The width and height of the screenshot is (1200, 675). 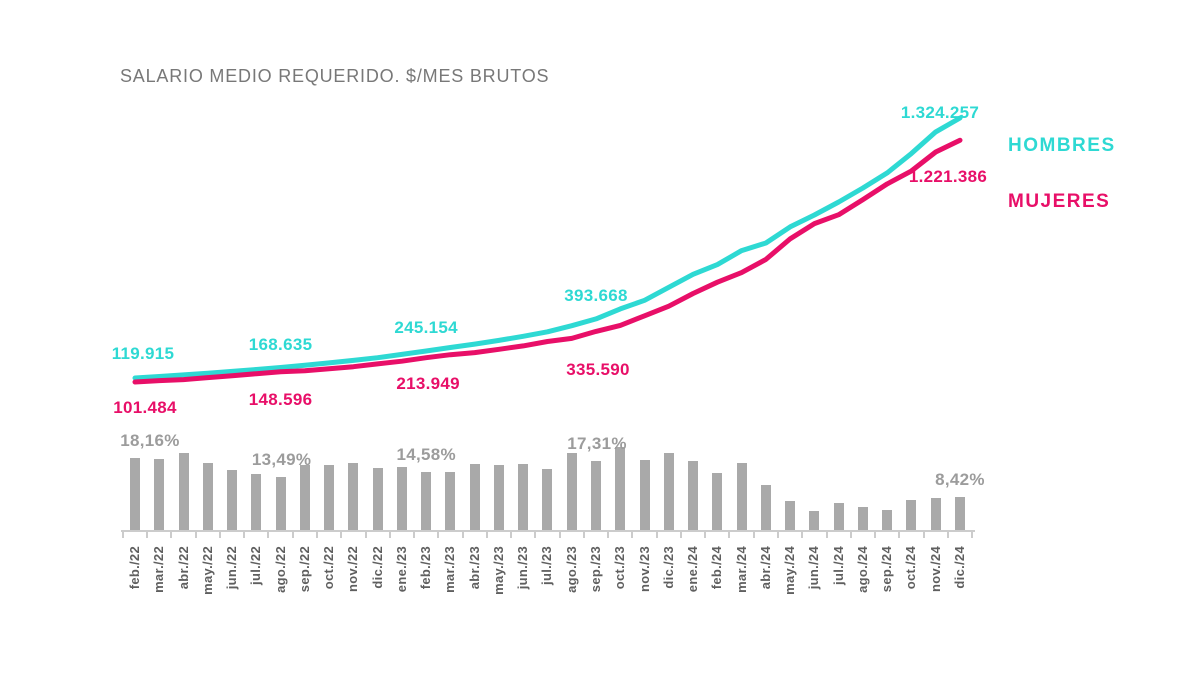 I want to click on x-axis-label: ene./24, so click(x=693, y=569).